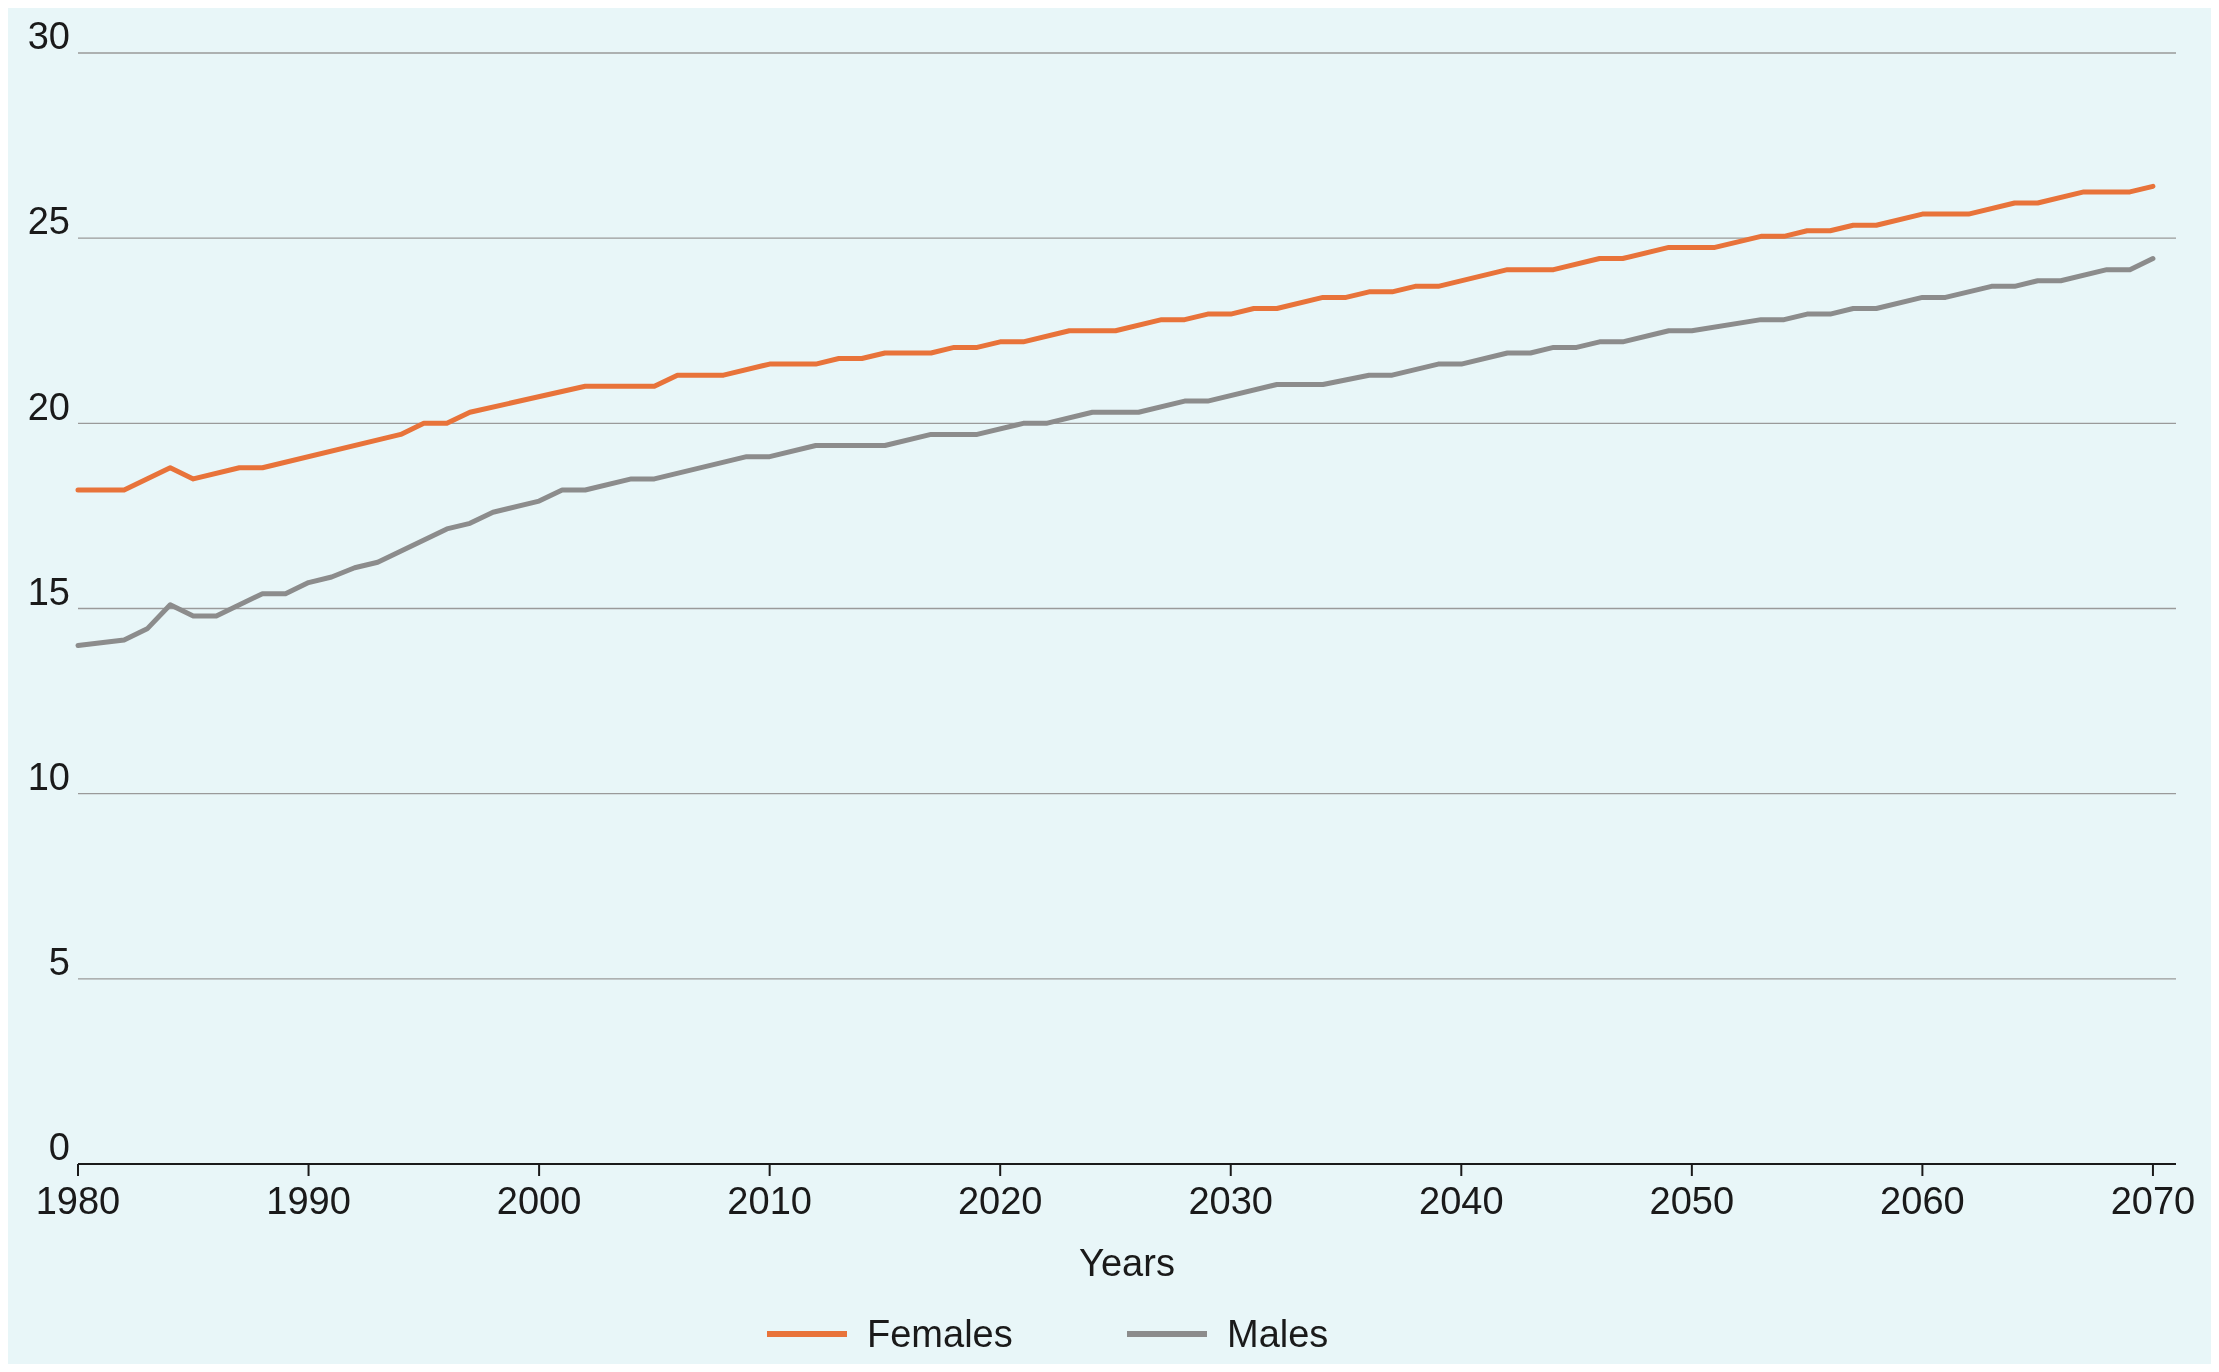 This screenshot has height=1372, width=2219. I want to click on x-tick-label: 2040, so click(1461, 1201).